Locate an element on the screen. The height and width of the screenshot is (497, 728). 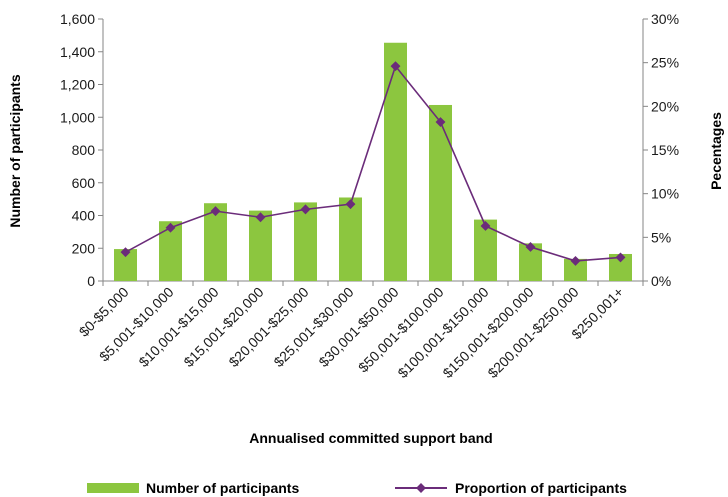
y-tick-label: 200 is located at coordinates (84, 248).